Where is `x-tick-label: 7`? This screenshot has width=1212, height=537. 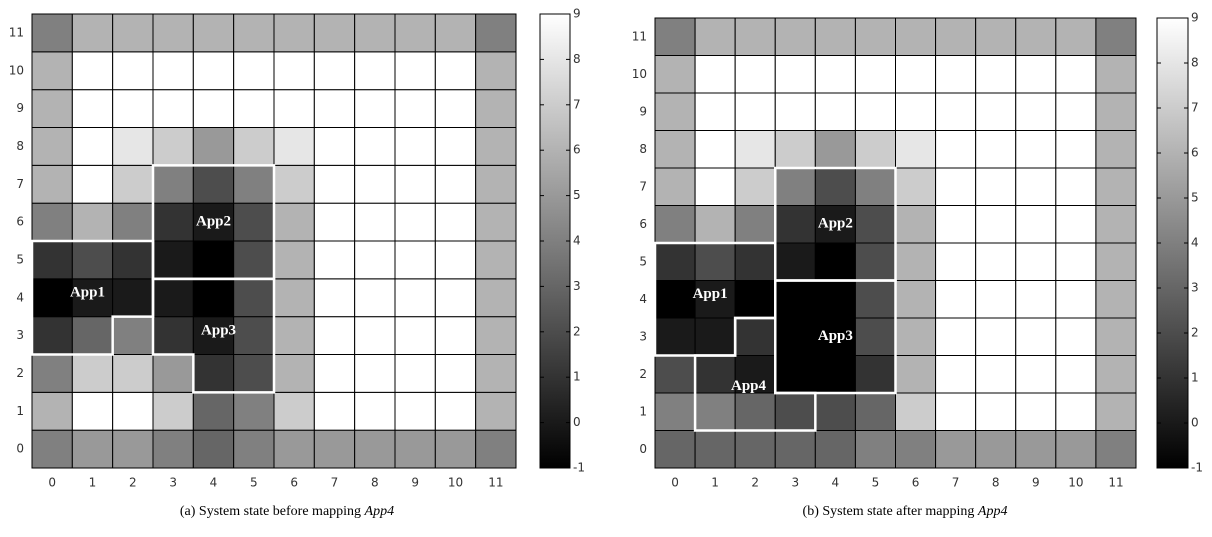
x-tick-label: 7 is located at coordinates (956, 483).